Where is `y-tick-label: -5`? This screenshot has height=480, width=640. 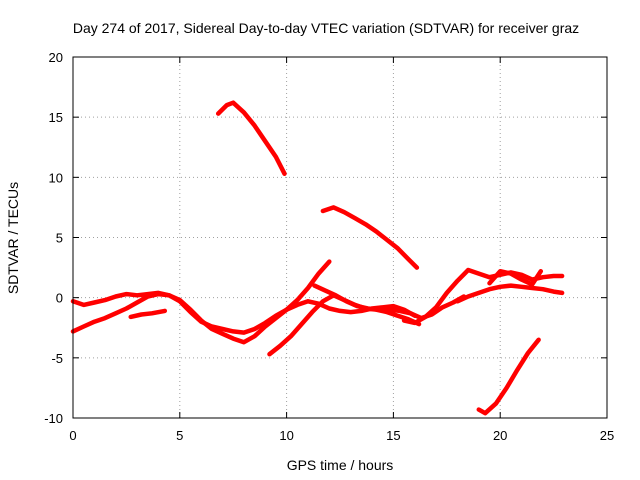 y-tick-label: -5 is located at coordinates (57, 358).